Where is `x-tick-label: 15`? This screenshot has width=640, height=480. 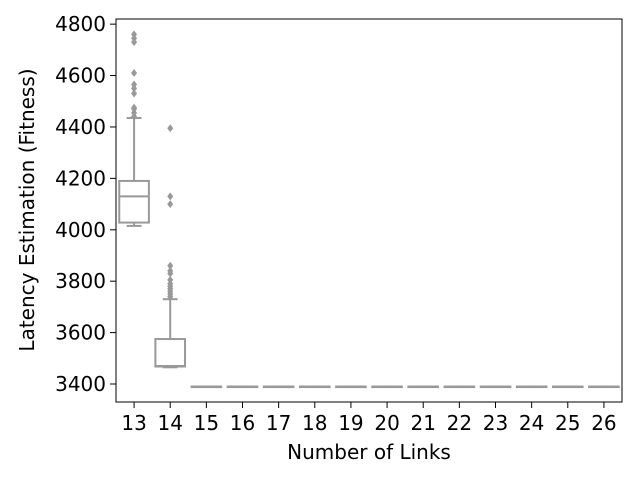 x-tick-label: 15 is located at coordinates (206, 423).